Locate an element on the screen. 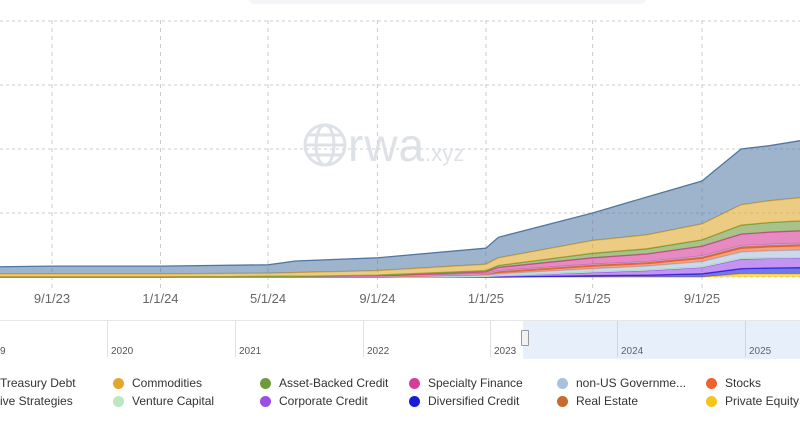 The image size is (800, 445). legend-item: ive Strategies is located at coordinates (36, 401).